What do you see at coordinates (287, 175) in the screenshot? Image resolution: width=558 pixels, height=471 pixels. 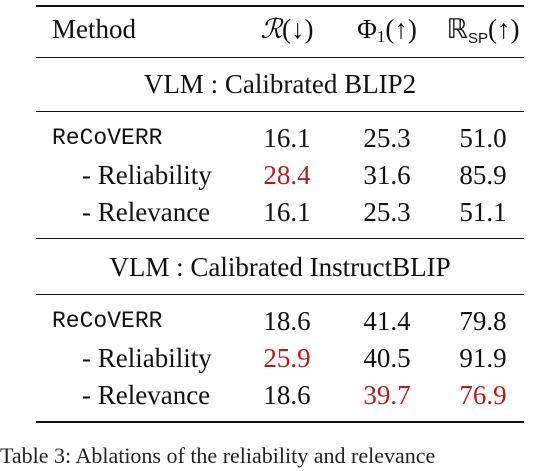 I see `cell-risk-highlight: 28.4` at bounding box center [287, 175].